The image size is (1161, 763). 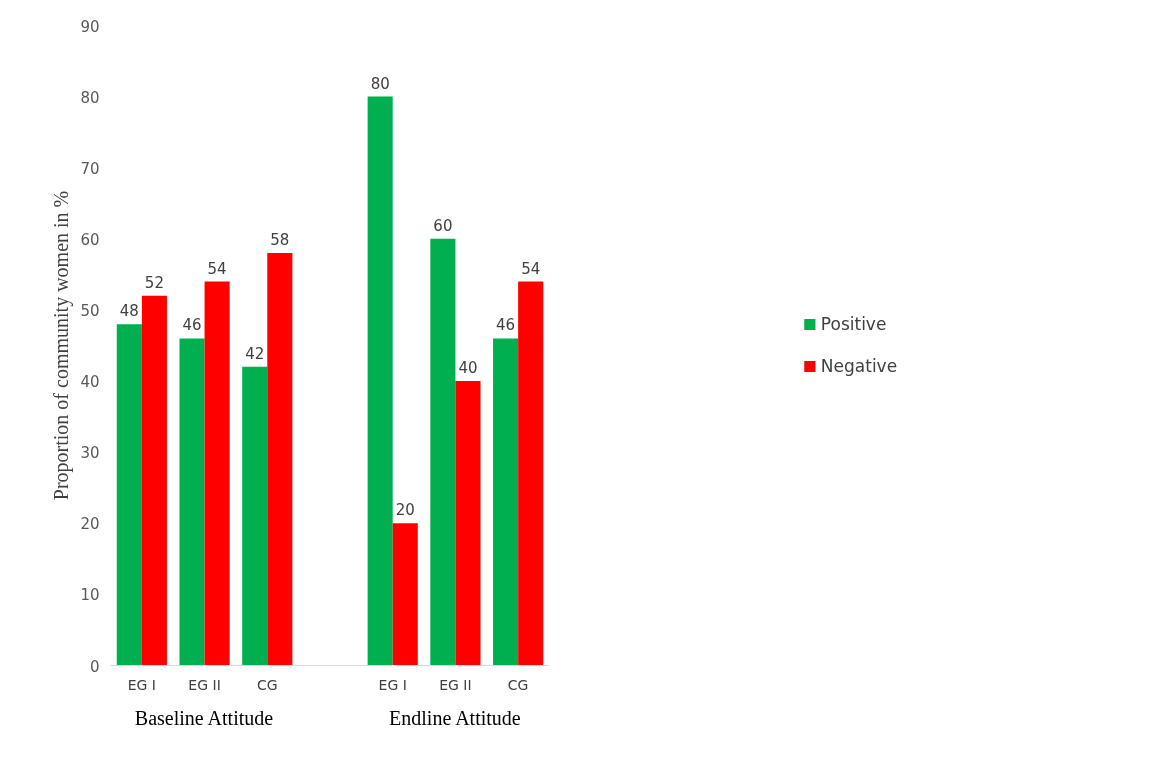 I want to click on y-tick-label: 20, so click(x=90, y=524).